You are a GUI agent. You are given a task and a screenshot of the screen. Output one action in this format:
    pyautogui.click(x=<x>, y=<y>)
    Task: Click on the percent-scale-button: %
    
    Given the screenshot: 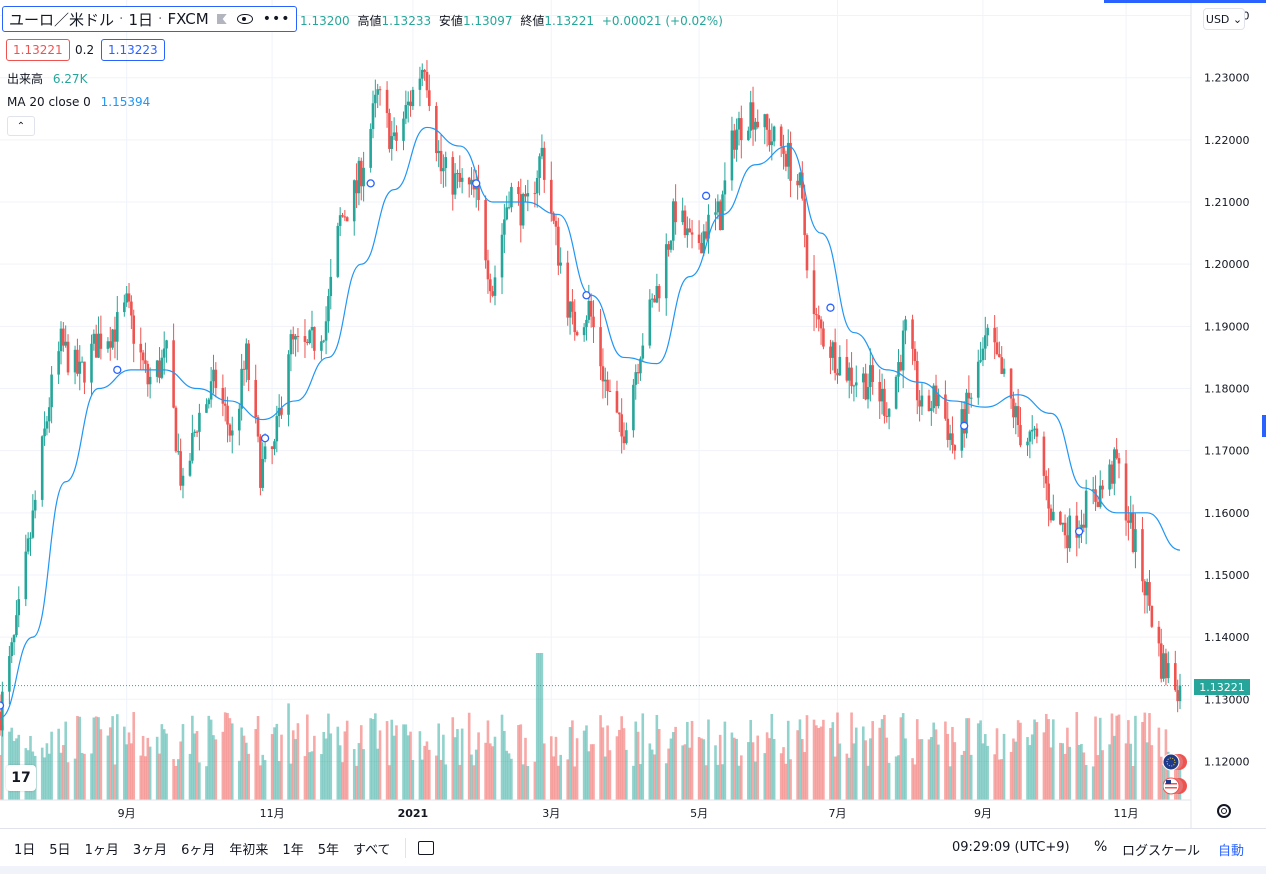 What is the action you would take?
    pyautogui.click(x=1101, y=847)
    